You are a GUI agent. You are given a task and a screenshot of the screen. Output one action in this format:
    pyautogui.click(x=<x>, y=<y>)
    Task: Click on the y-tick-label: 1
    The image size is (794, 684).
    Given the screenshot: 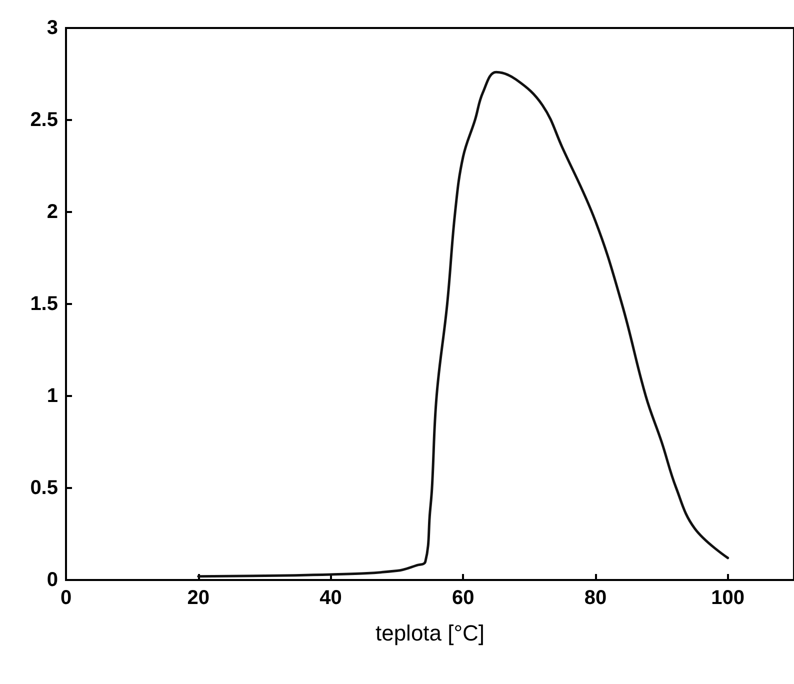 What is the action you would take?
    pyautogui.click(x=52, y=396)
    